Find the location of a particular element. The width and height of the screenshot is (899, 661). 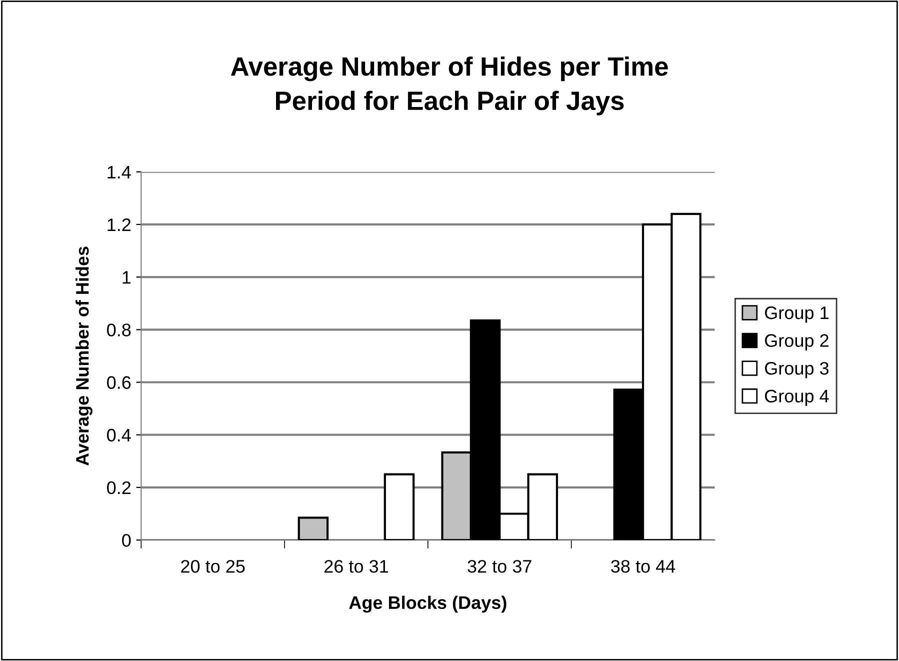

y-tick-label: 0.6 is located at coordinates (119, 382).